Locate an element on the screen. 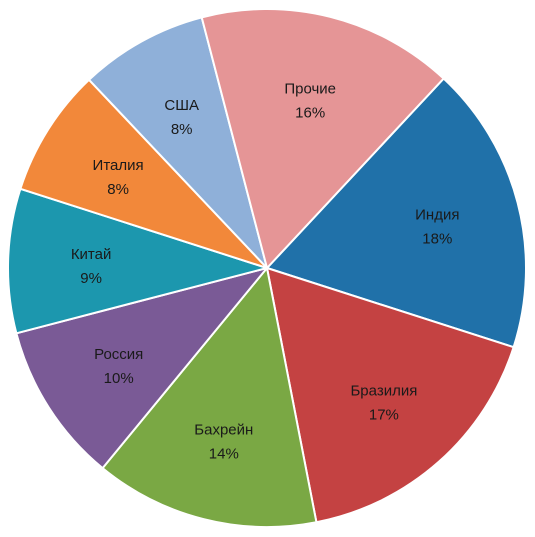  slice-percent-label: 14% is located at coordinates (224, 454).